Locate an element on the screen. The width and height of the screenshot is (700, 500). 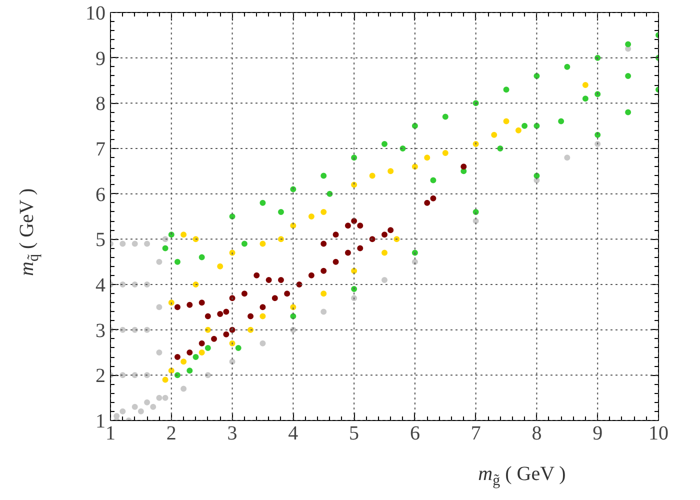
x-tick-label: 6 is located at coordinates (415, 433).